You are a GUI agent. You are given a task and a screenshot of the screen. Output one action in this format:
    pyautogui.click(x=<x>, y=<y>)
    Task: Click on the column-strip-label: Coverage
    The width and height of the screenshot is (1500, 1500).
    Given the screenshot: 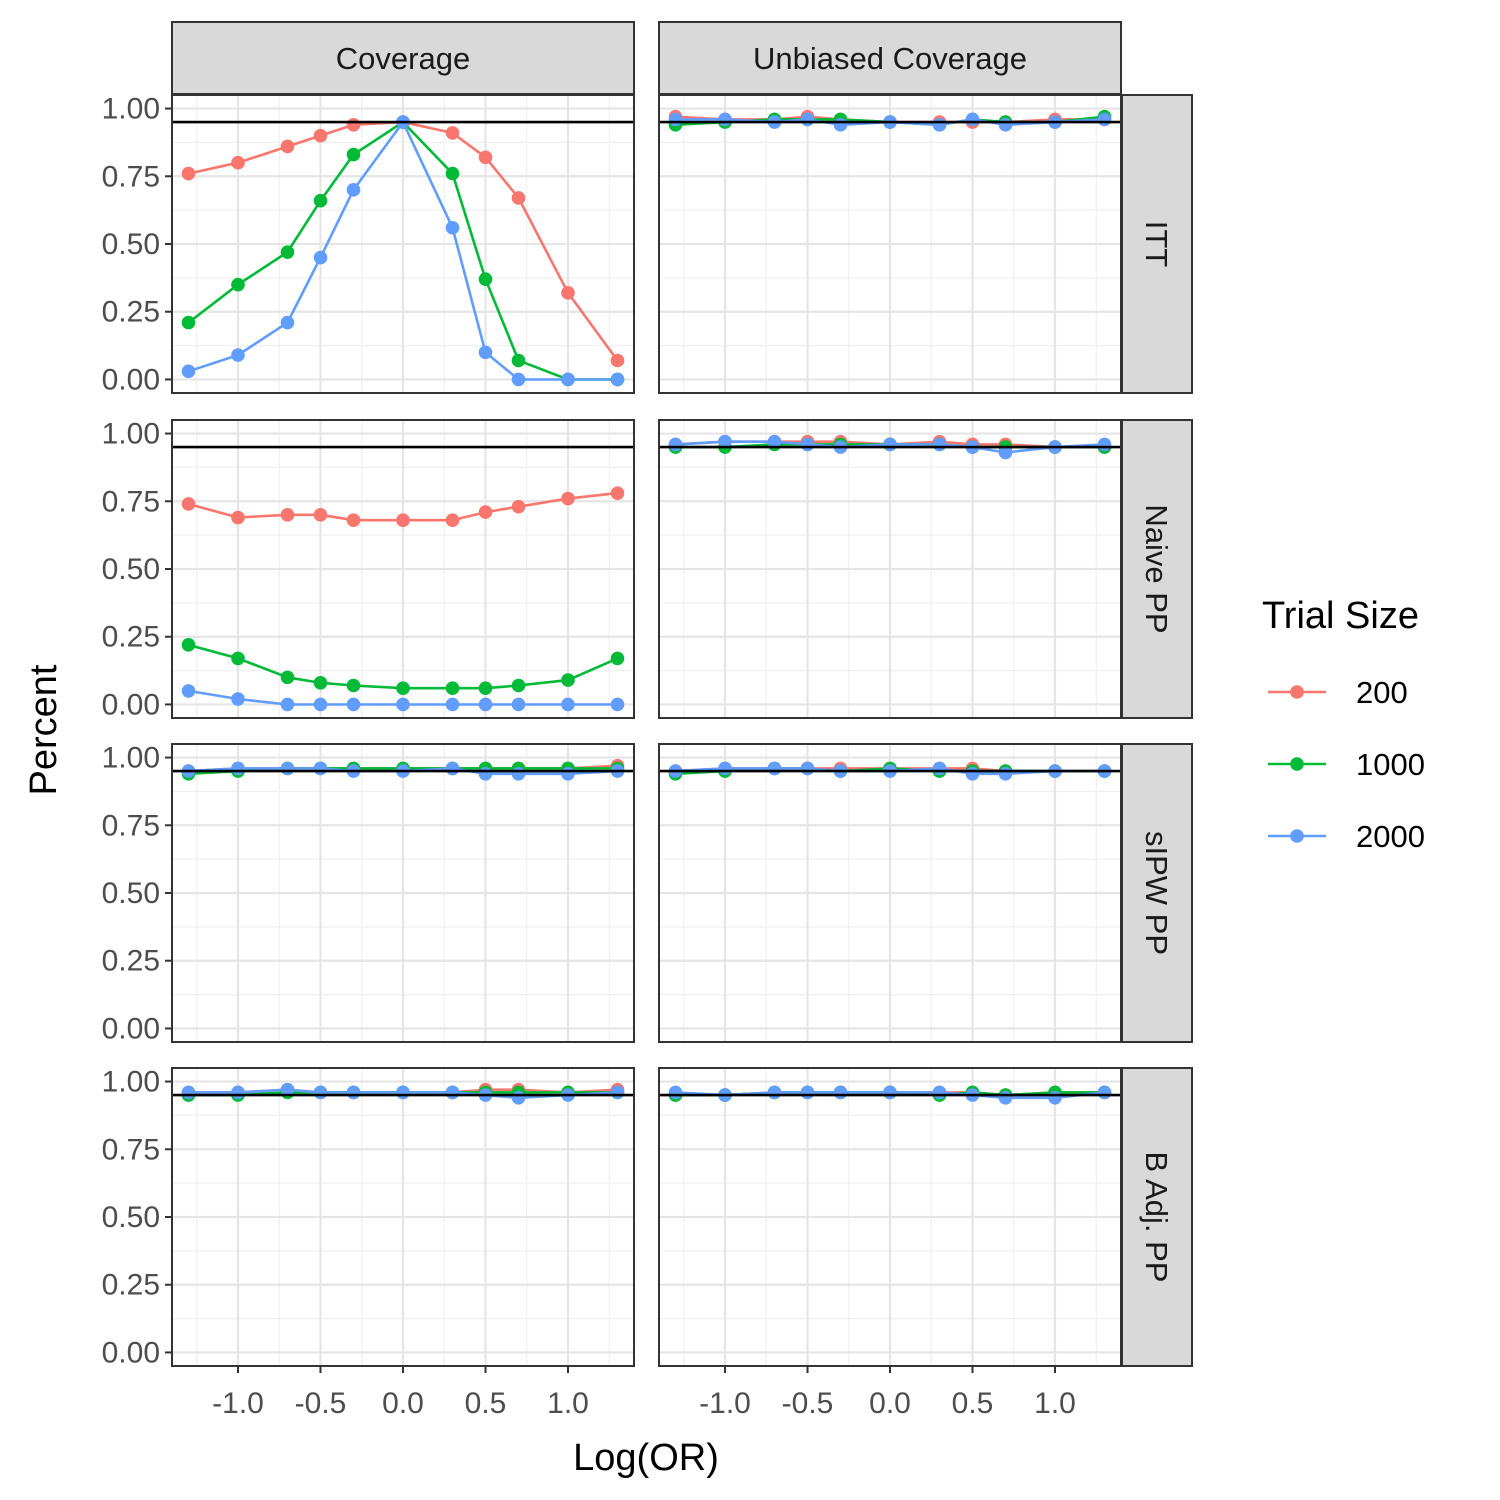 What is the action you would take?
    pyautogui.click(x=403, y=58)
    